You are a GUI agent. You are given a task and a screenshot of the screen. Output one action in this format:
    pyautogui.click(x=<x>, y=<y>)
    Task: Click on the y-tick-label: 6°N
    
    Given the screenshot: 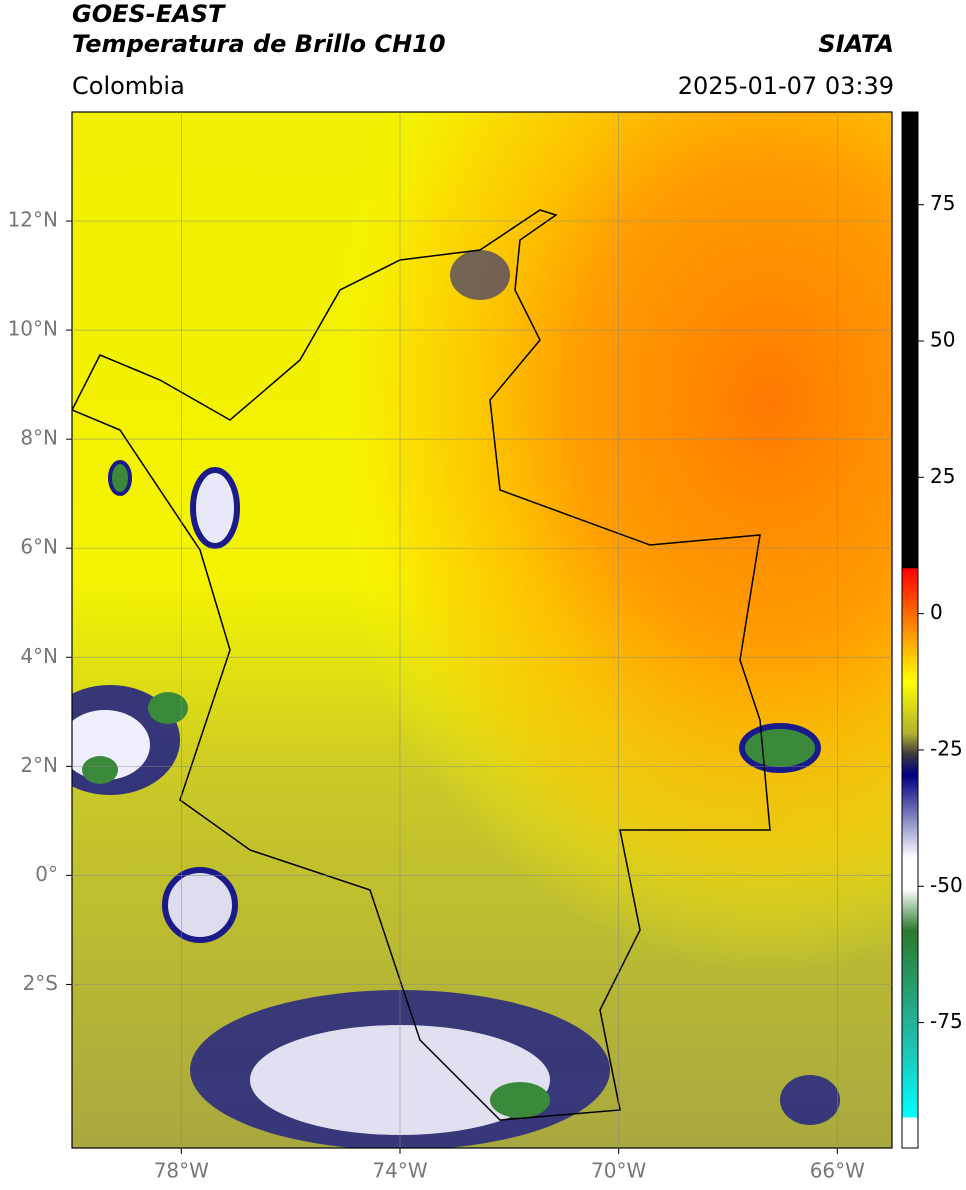 What is the action you would take?
    pyautogui.click(x=39, y=547)
    